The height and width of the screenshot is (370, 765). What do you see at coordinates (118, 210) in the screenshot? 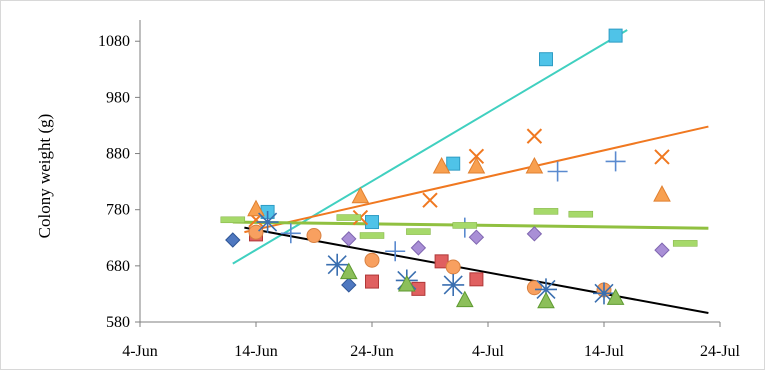
I see `y-tick-label: 780` at bounding box center [118, 210].